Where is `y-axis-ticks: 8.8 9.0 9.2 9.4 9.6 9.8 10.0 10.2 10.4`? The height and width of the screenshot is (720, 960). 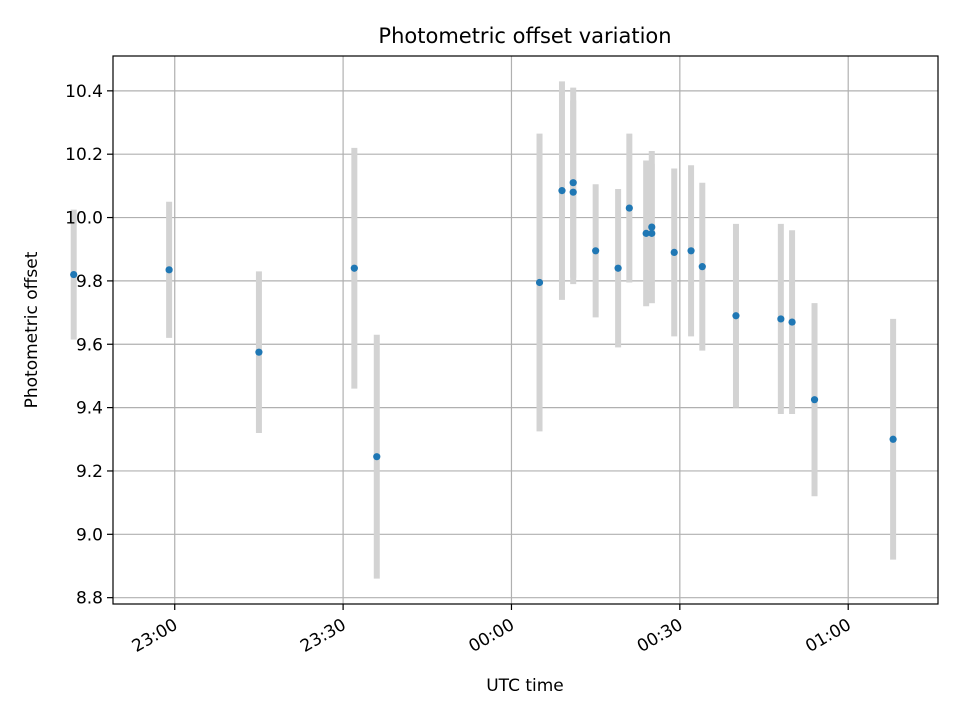
y-axis-ticks: 8.8 9.0 9.2 9.4 9.6 9.8 10.0 10.2 10.4 is located at coordinates (89, 345).